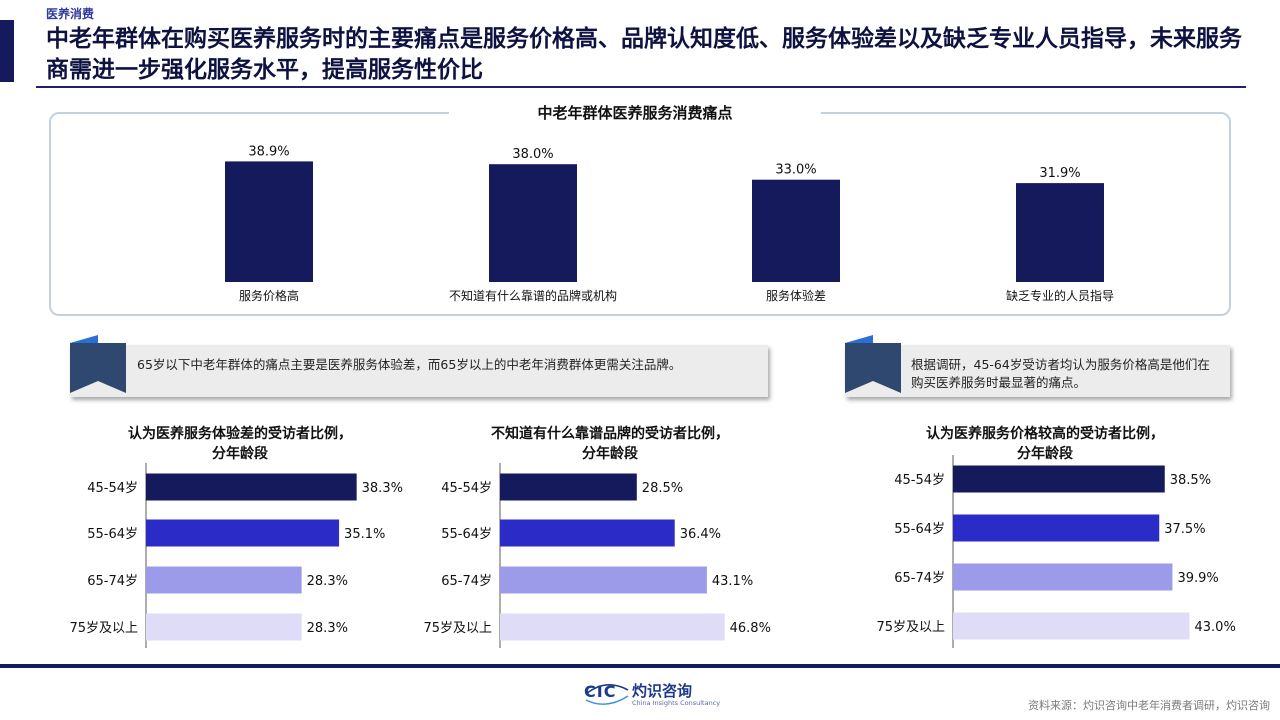  I want to click on age-bar-value-label: 43.1%, so click(732, 581).